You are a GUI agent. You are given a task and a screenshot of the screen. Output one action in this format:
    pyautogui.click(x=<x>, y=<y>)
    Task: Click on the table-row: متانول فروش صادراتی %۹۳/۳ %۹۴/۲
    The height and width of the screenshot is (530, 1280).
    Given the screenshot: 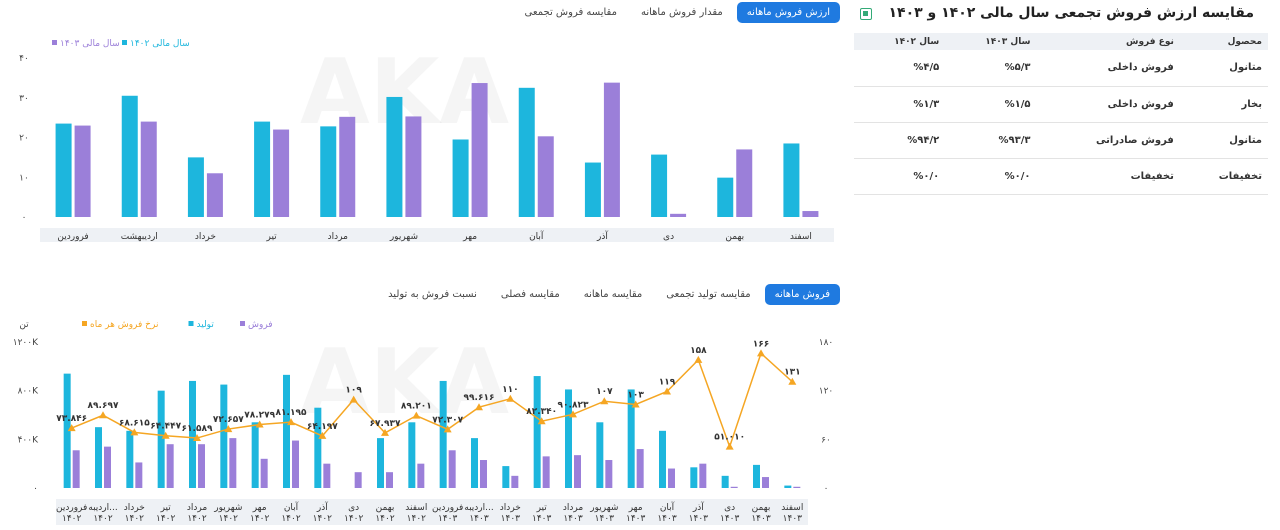 What is the action you would take?
    pyautogui.click(x=1061, y=140)
    